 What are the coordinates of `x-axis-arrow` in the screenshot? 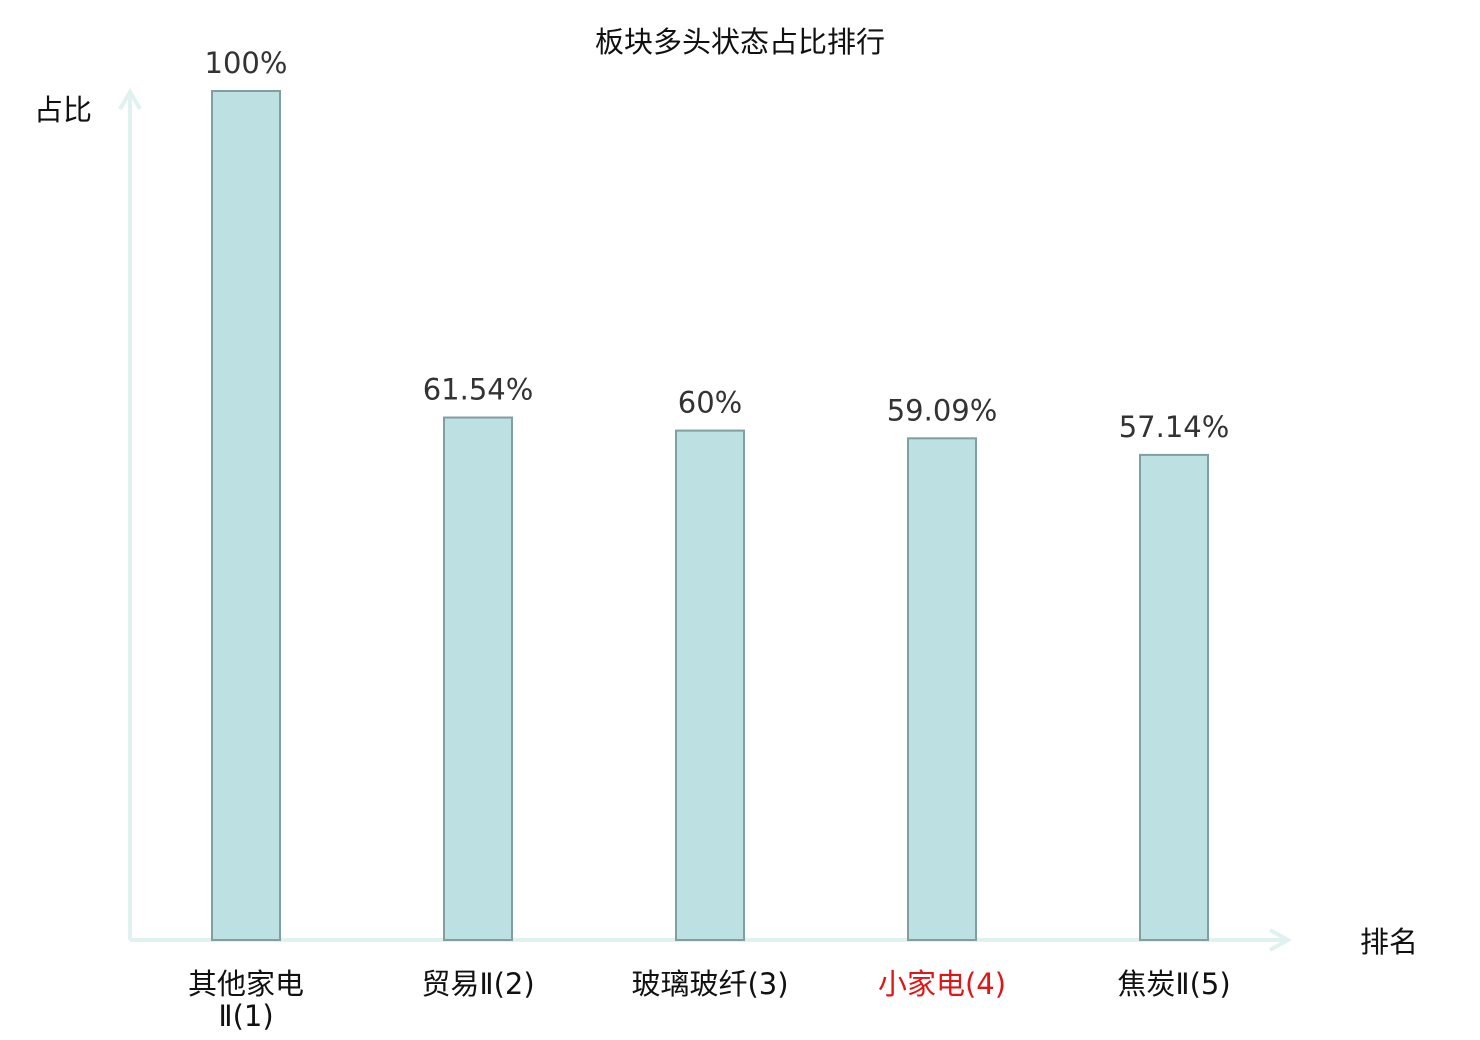 It's located at (1281, 940).